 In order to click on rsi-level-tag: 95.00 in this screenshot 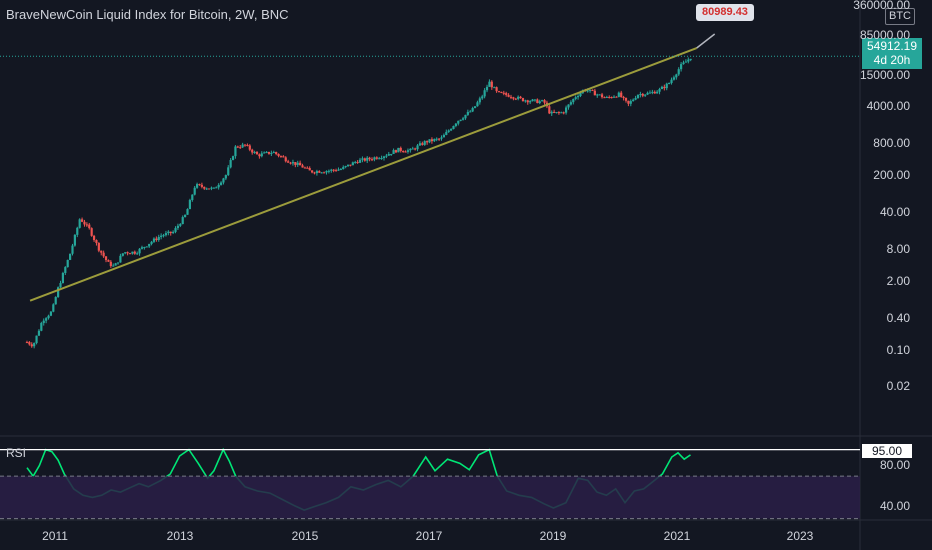, I will do `click(887, 451)`.